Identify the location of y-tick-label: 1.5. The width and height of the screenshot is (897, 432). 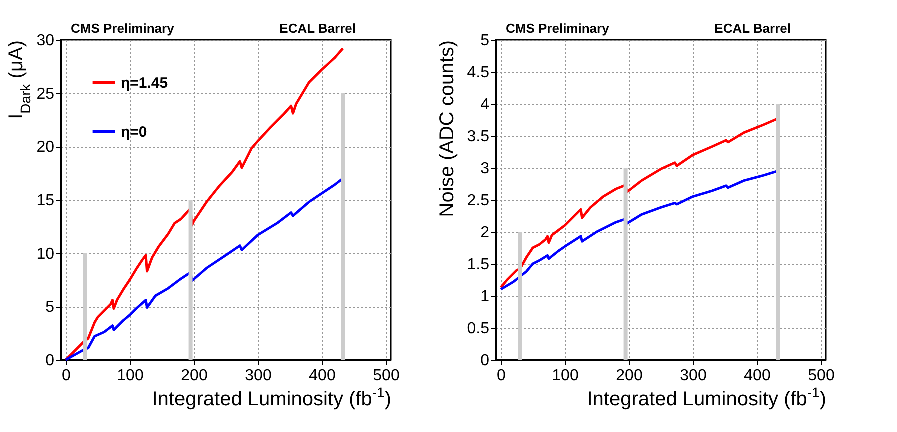
(478, 265).